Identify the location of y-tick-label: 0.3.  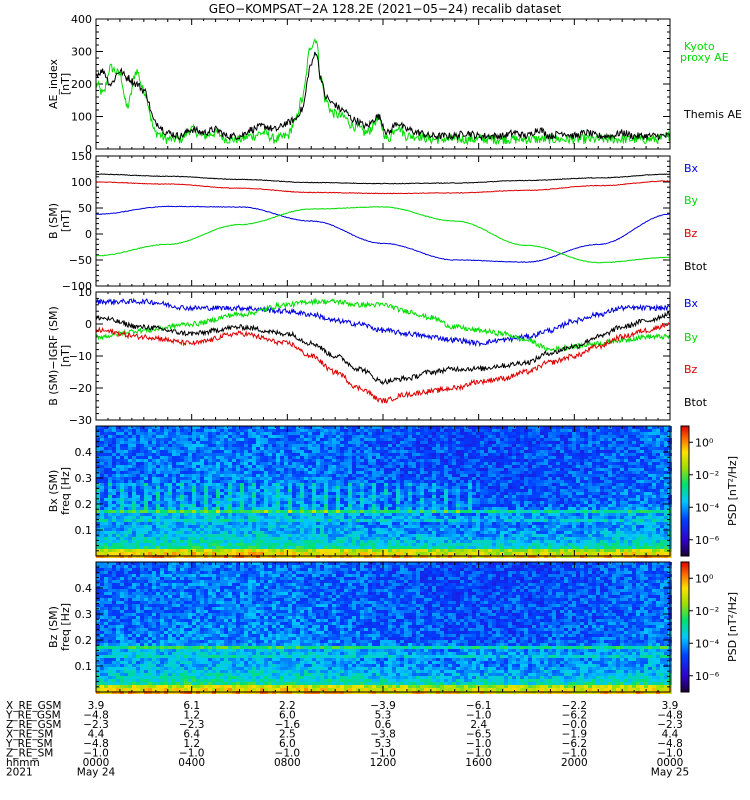
(84, 478).